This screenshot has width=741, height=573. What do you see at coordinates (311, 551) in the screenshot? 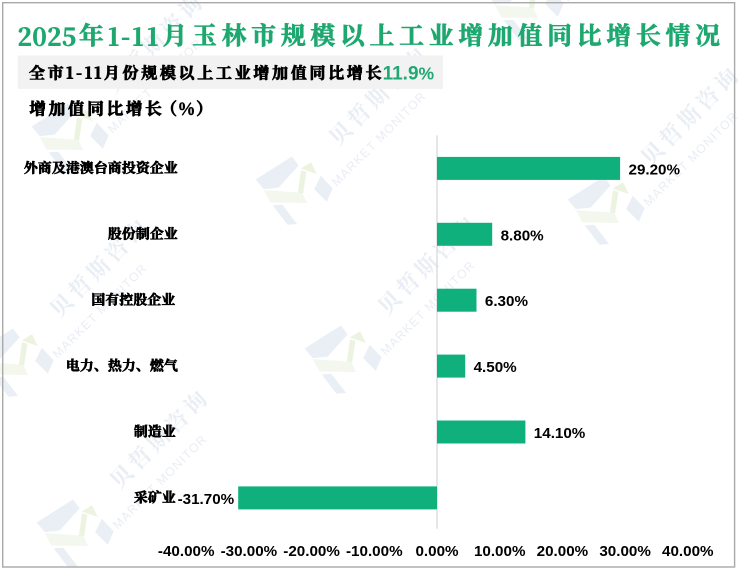
I see `svg-text: -20.00%` at bounding box center [311, 551].